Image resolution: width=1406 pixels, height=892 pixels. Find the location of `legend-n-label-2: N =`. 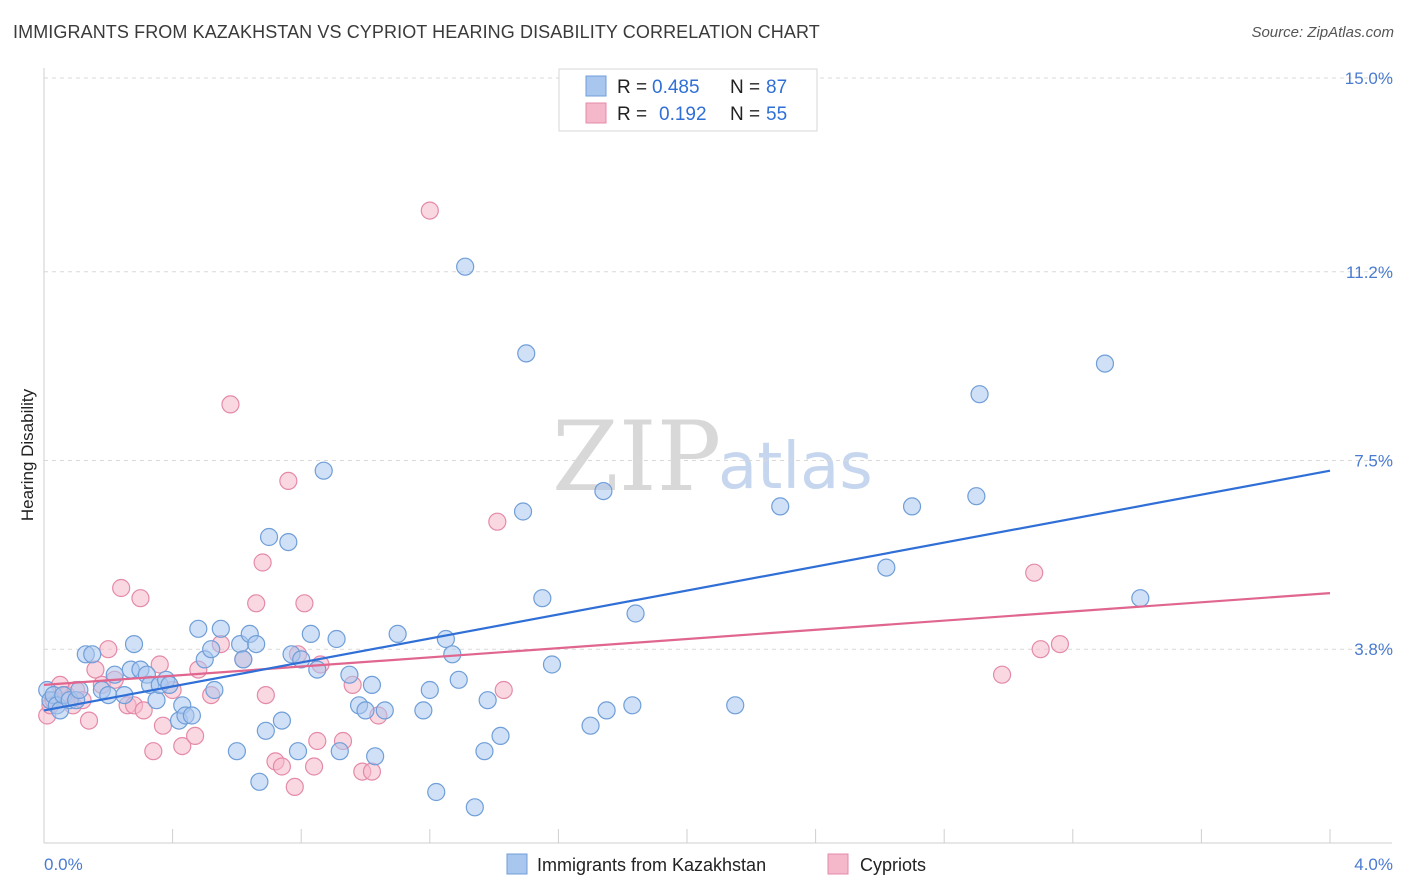

legend-n-label-2: N = is located at coordinates (745, 114).